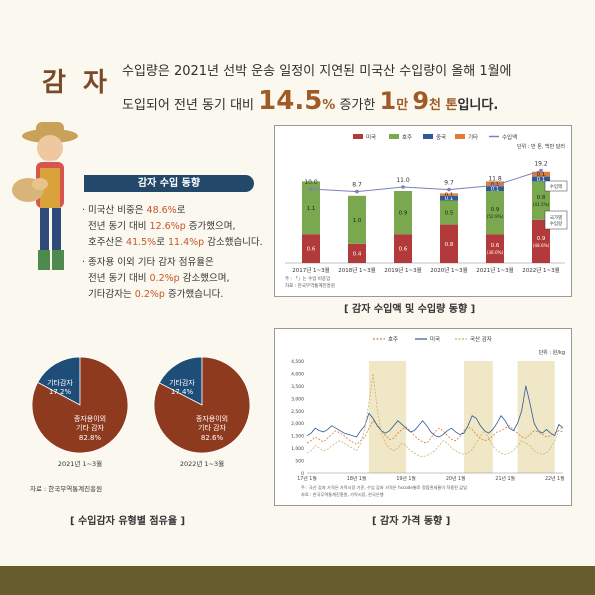 This screenshot has height=595, width=595. What do you see at coordinates (297, 399) in the screenshot?
I see `y-tick-label: 3,000` at bounding box center [297, 399].